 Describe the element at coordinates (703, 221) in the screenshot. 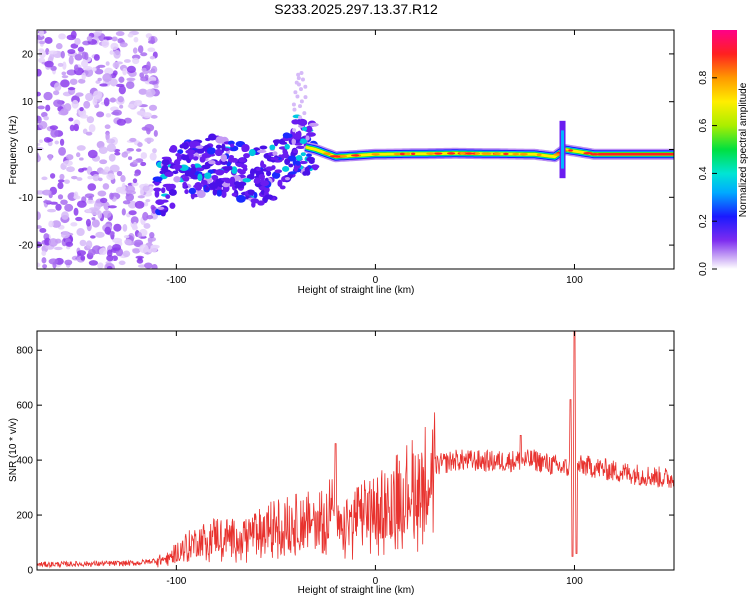

I see `colorbar-tick-label: 0.2` at that location.